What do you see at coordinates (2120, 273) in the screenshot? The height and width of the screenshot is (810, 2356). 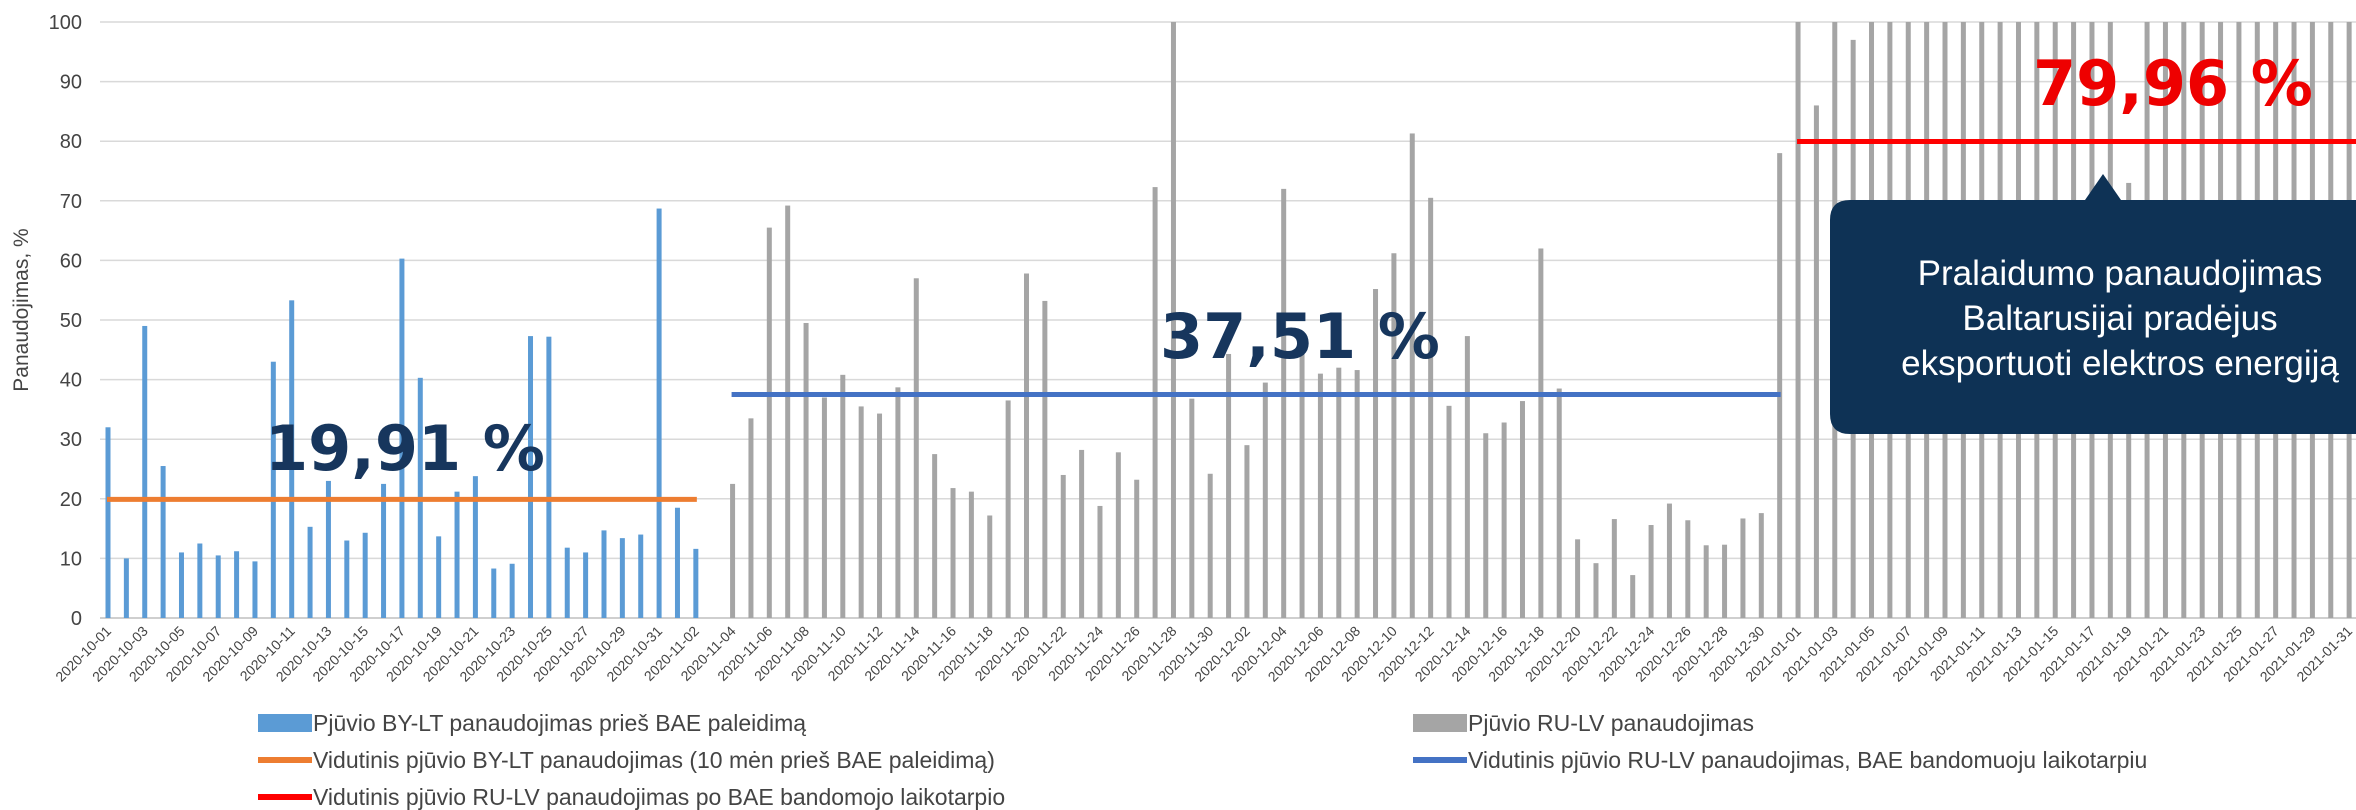 I see `callout-line-1: Pralaidumo panaudojimas` at bounding box center [2120, 273].